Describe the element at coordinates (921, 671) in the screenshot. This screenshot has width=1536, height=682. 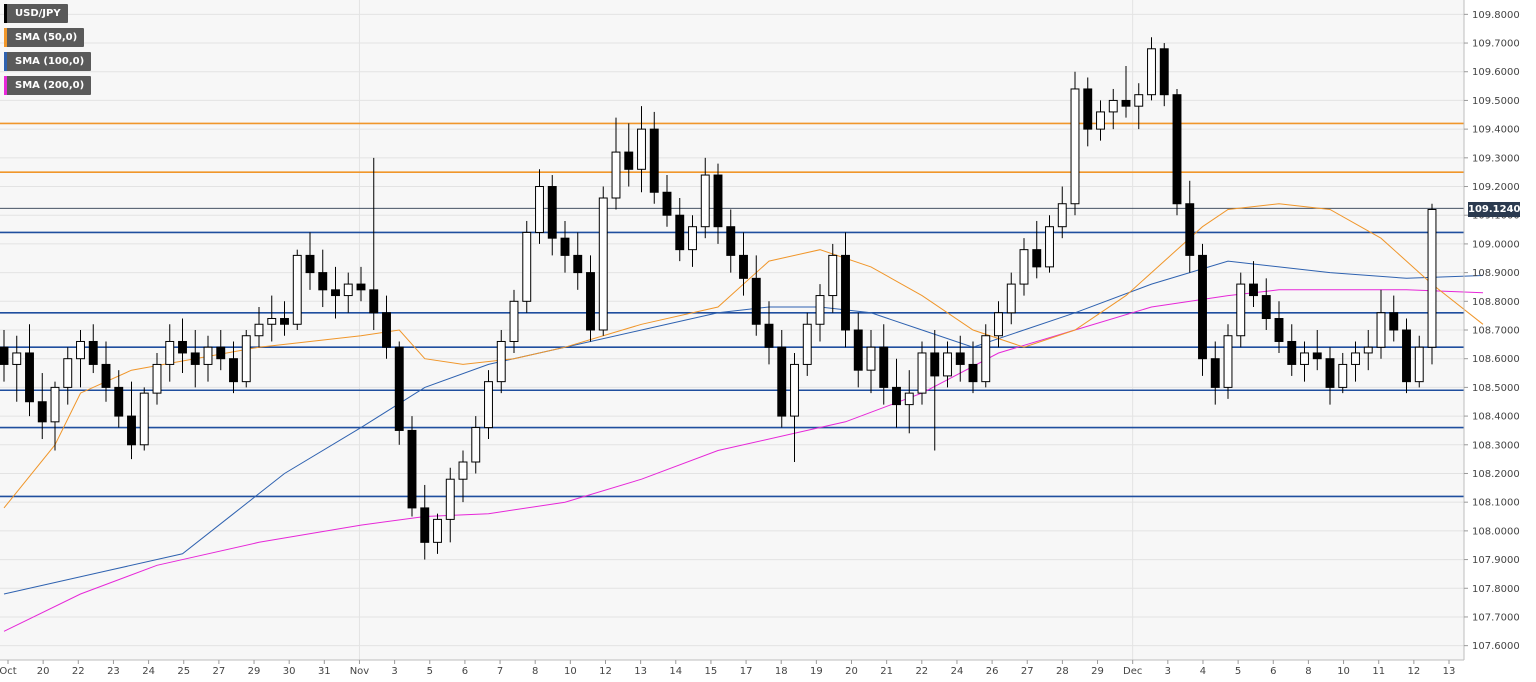
I see `x-tick-label: 22` at that location.